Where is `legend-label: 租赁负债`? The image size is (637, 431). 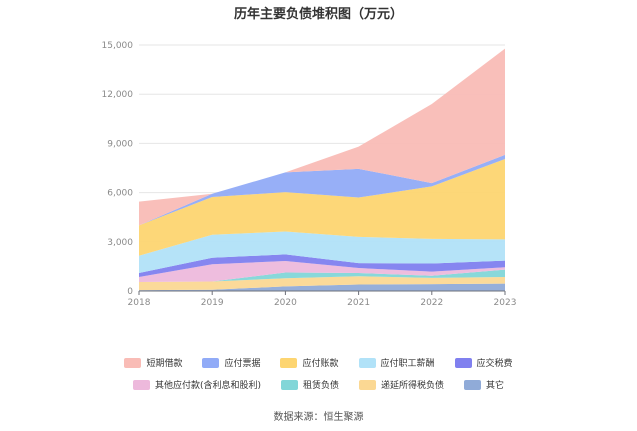 legend-label: 租赁负债 is located at coordinates (320, 386).